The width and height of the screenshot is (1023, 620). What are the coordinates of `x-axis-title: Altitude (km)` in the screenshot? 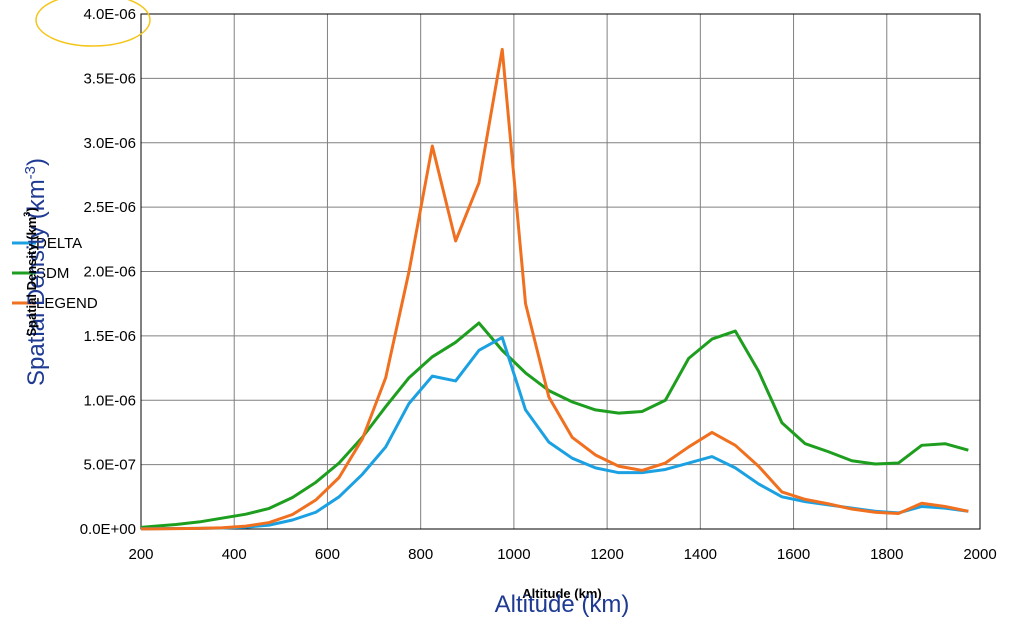 It's located at (562, 604).